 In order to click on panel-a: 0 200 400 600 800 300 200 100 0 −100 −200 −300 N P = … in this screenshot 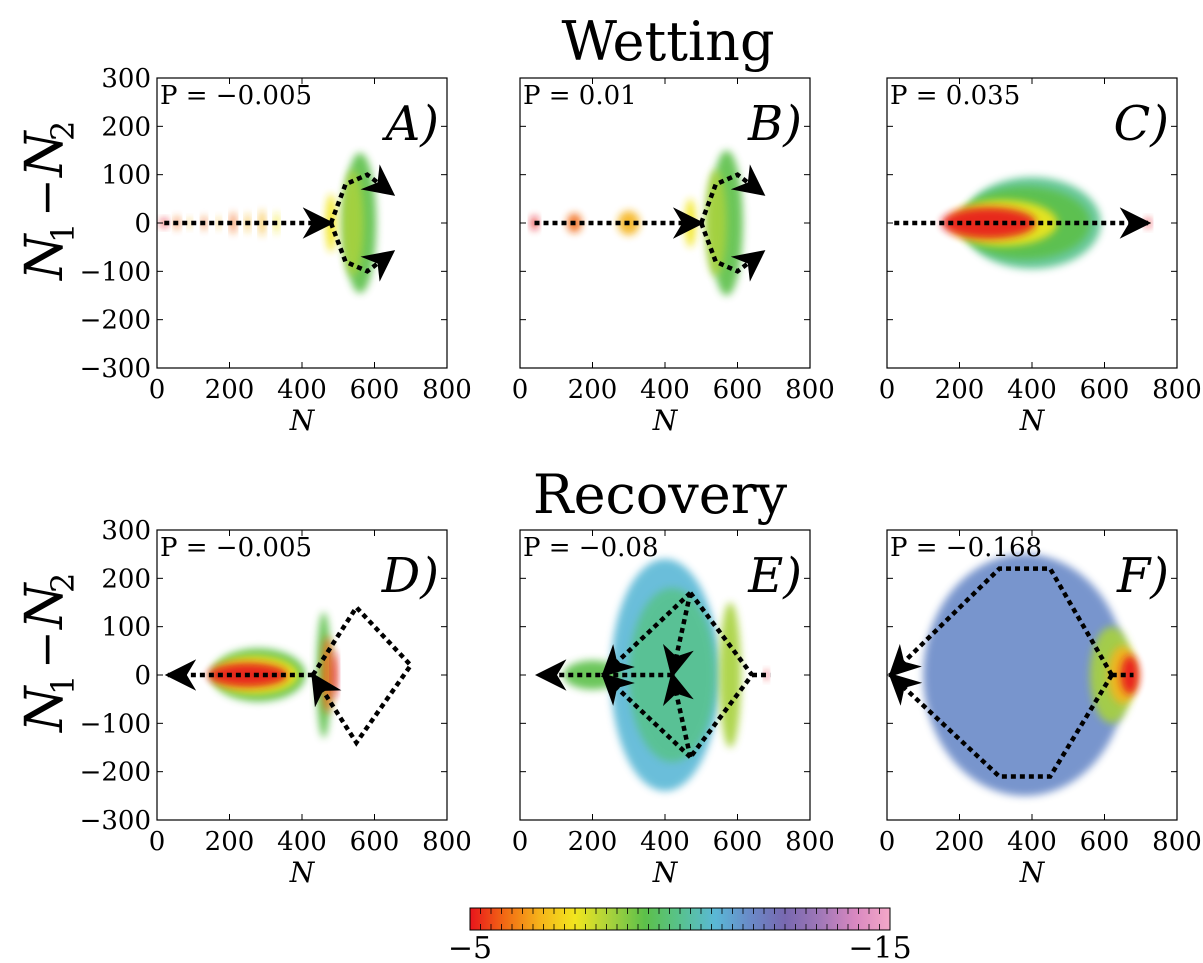, I will do `click(276, 250)`.